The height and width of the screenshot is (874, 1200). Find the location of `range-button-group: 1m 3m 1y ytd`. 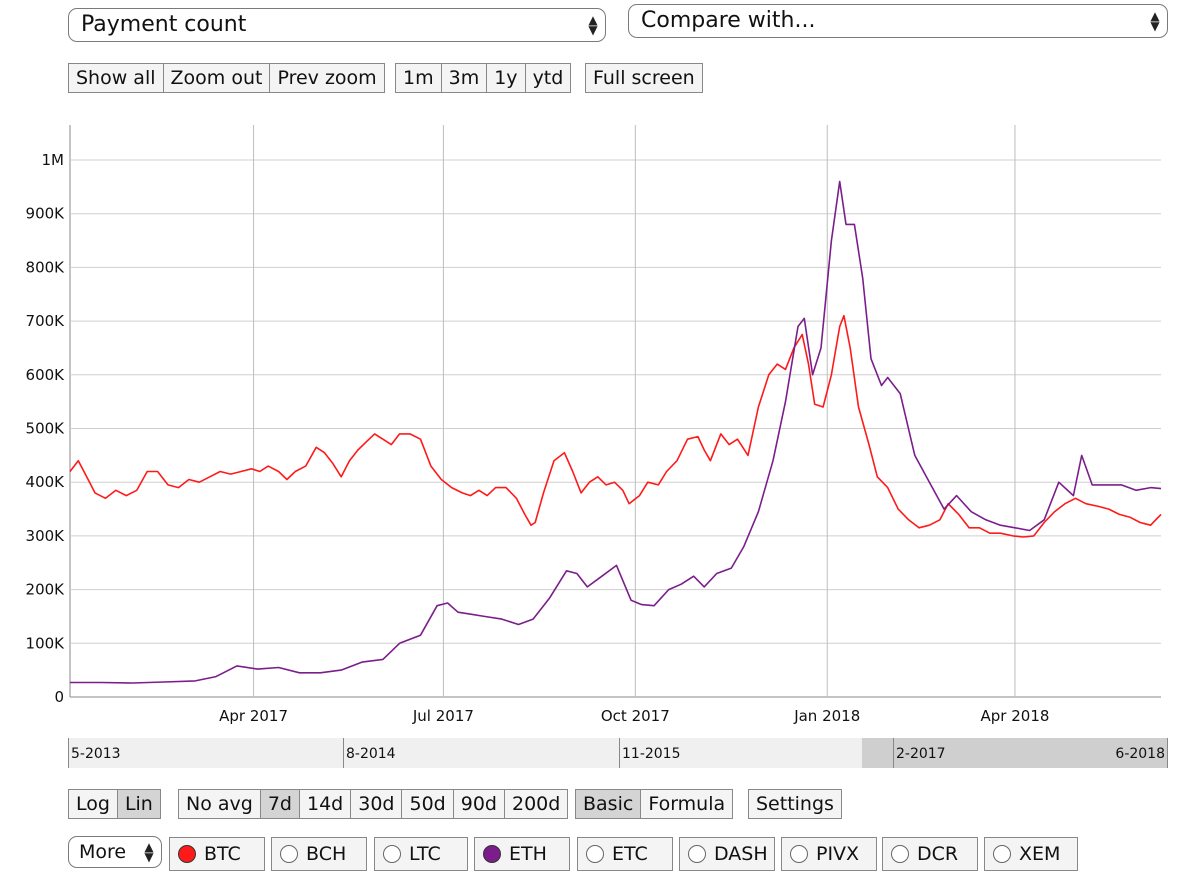

range-button-group: 1m 3m 1y ytd is located at coordinates (483, 78).